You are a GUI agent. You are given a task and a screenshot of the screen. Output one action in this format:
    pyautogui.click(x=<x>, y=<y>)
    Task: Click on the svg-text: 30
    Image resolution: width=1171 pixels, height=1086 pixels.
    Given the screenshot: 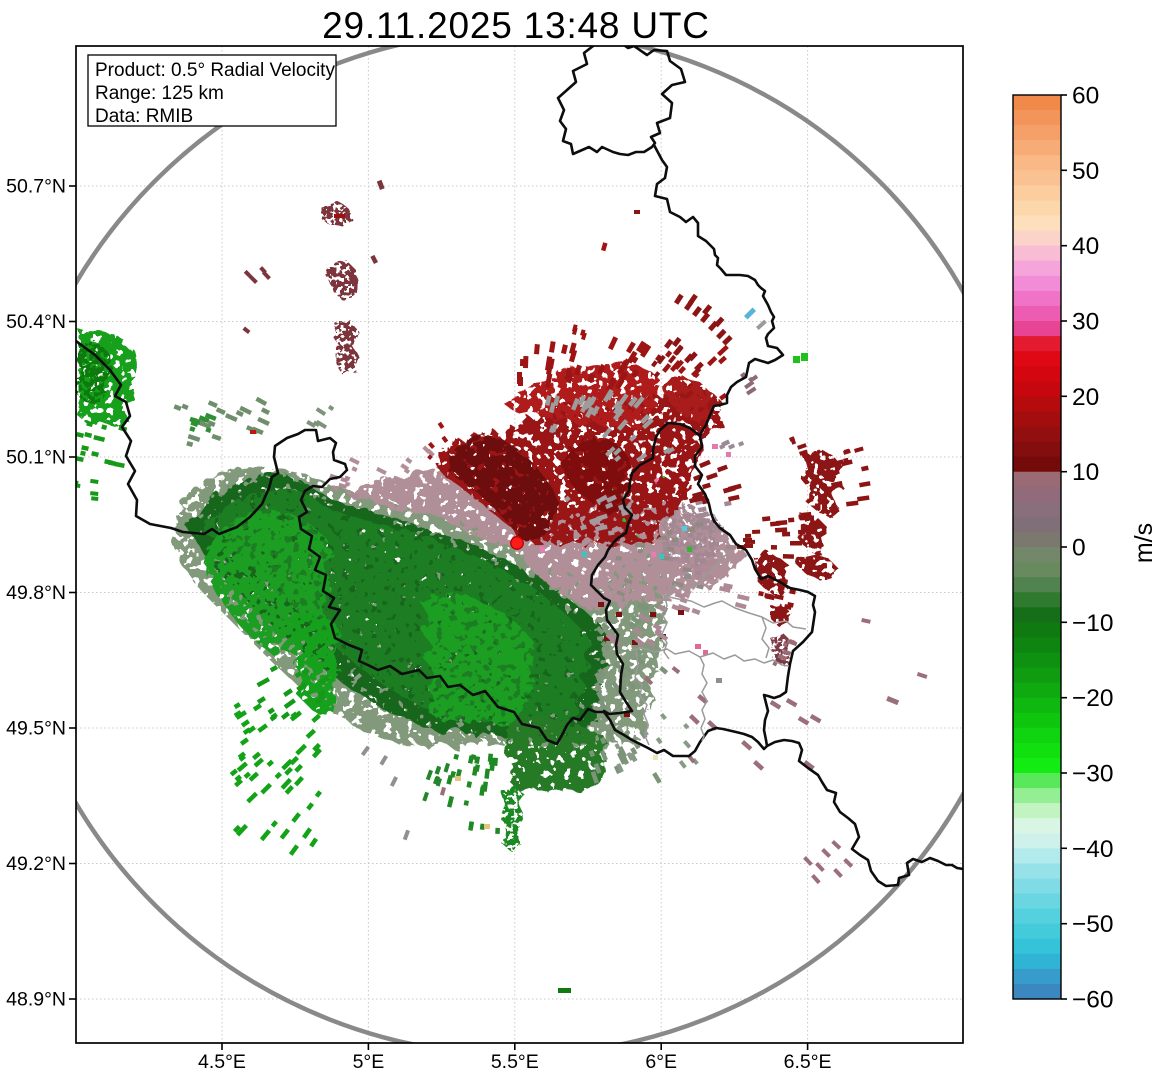 What is the action you would take?
    pyautogui.click(x=1085, y=322)
    